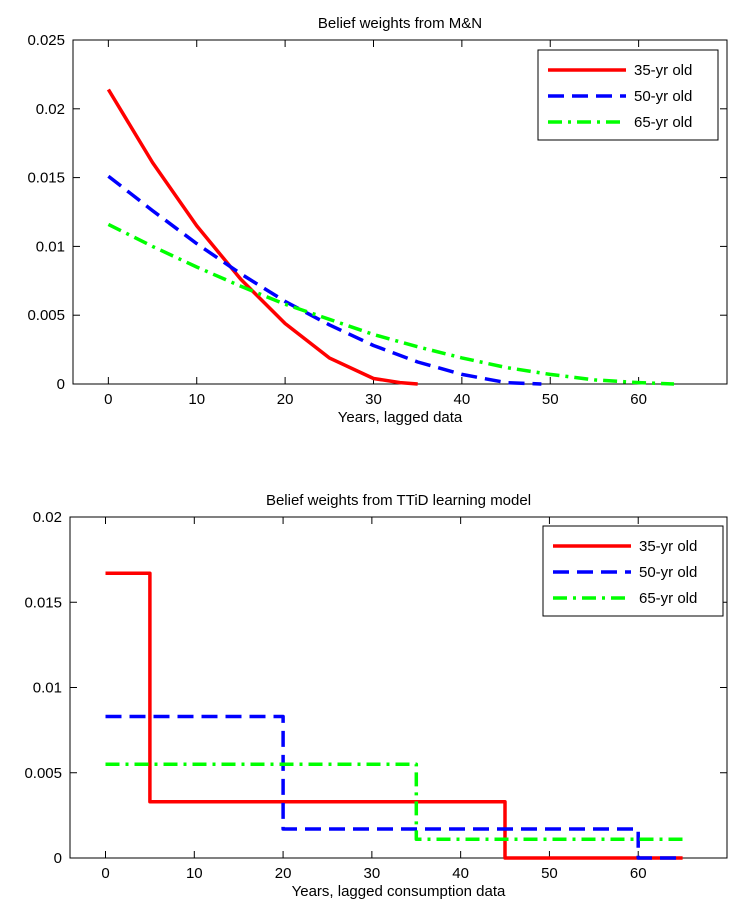  What do you see at coordinates (46, 40) in the screenshot?
I see `y-tick-label: 0.025` at bounding box center [46, 40].